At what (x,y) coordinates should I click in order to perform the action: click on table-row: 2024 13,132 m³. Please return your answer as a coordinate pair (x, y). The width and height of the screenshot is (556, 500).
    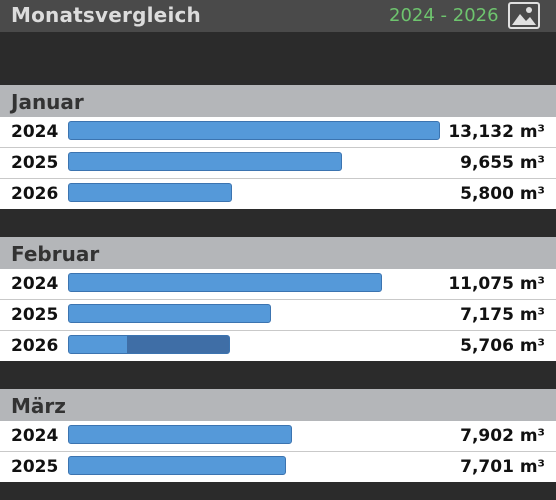
    Looking at the image, I should click on (278, 132).